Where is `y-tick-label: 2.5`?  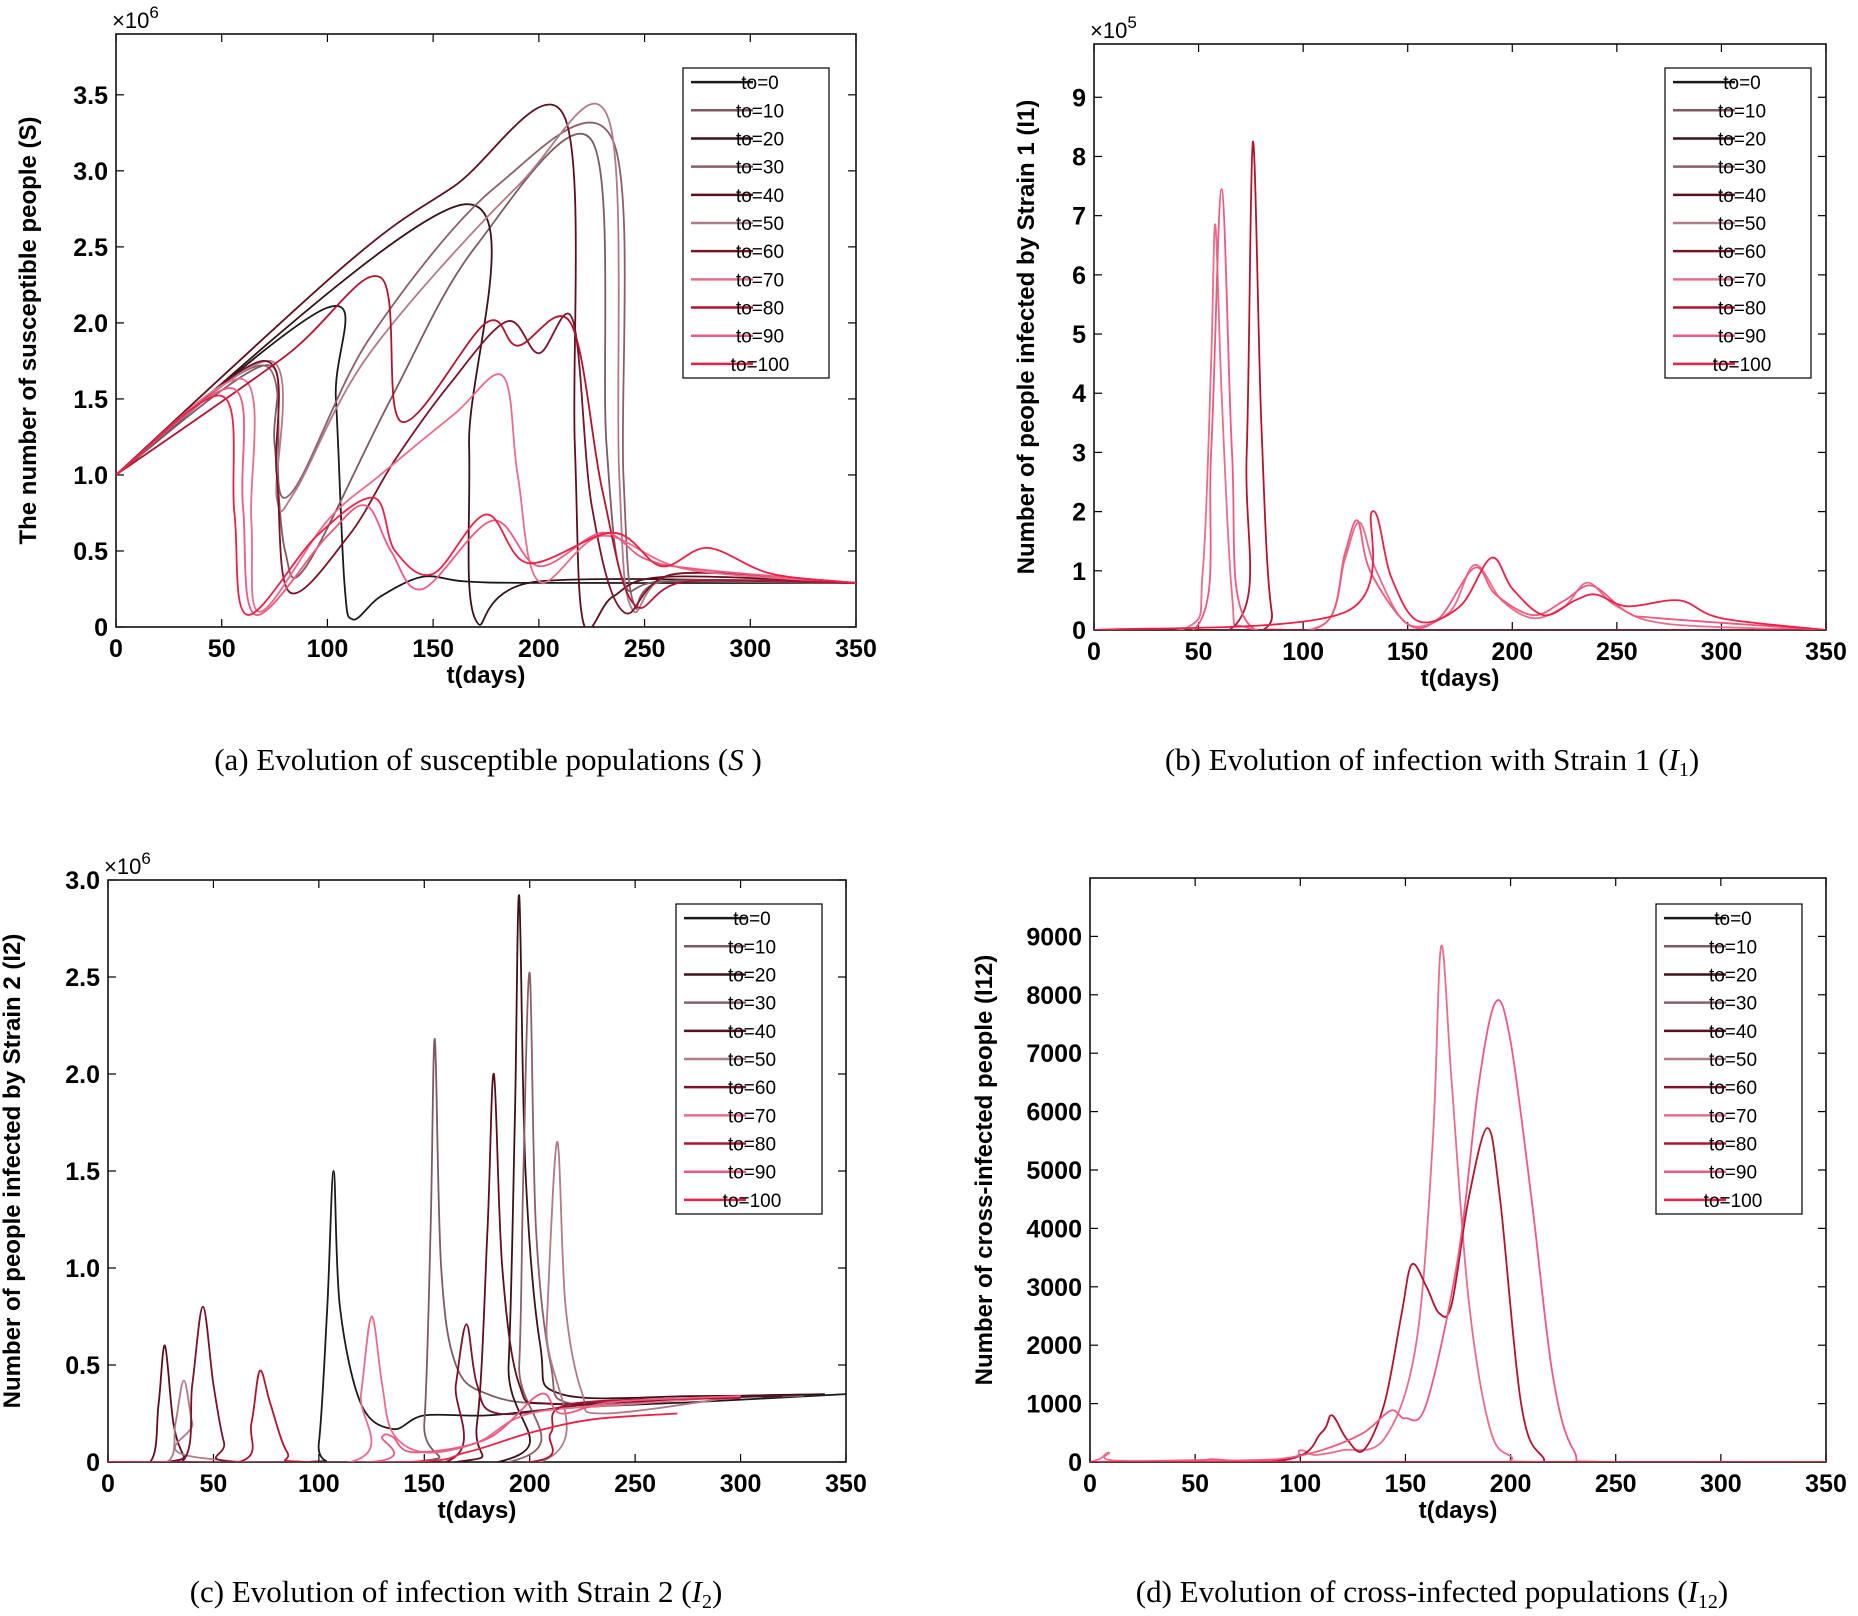
y-tick-label: 2.5 is located at coordinates (90, 248).